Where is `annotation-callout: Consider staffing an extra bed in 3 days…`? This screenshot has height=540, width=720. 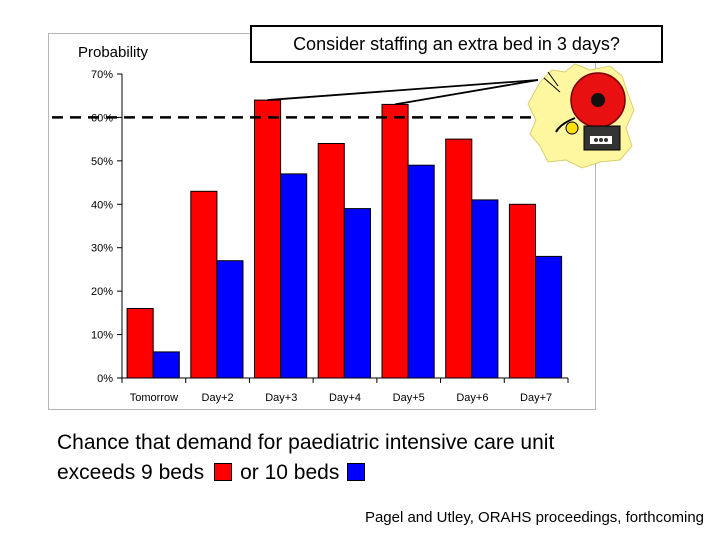 annotation-callout: Consider staffing an extra bed in 3 days… is located at coordinates (456, 44).